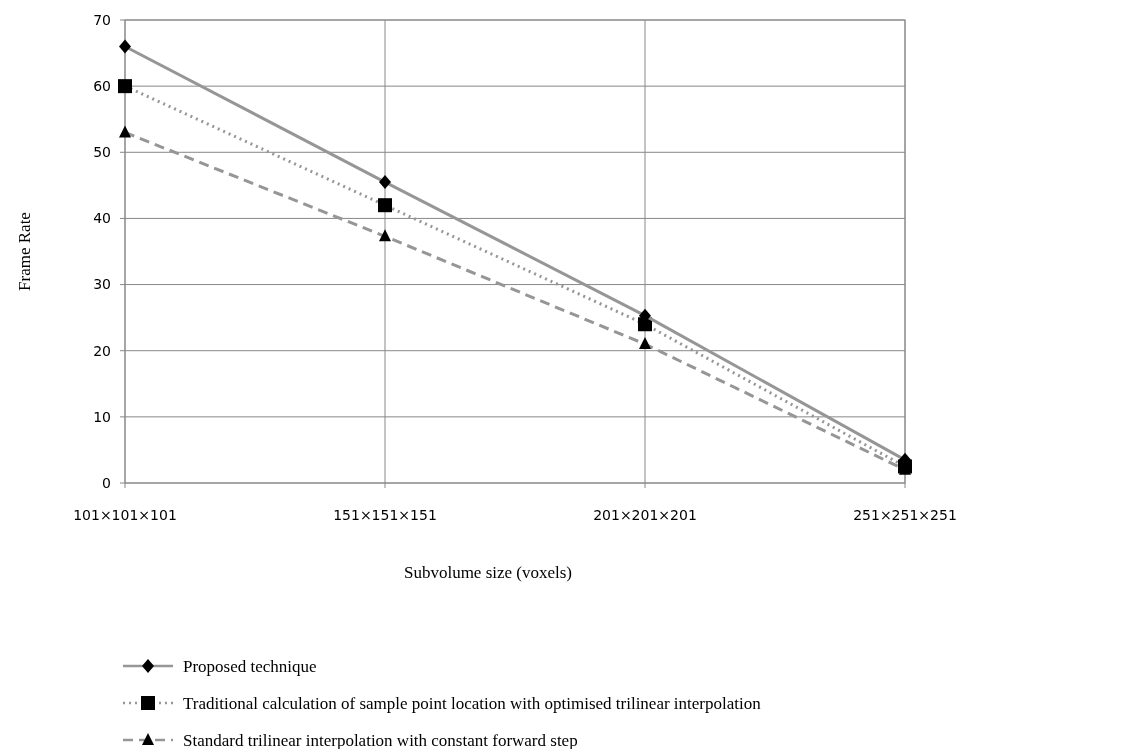 The width and height of the screenshot is (1122, 749). What do you see at coordinates (905, 515) in the screenshot?
I see `x-tick-label: 251×251×251` at bounding box center [905, 515].